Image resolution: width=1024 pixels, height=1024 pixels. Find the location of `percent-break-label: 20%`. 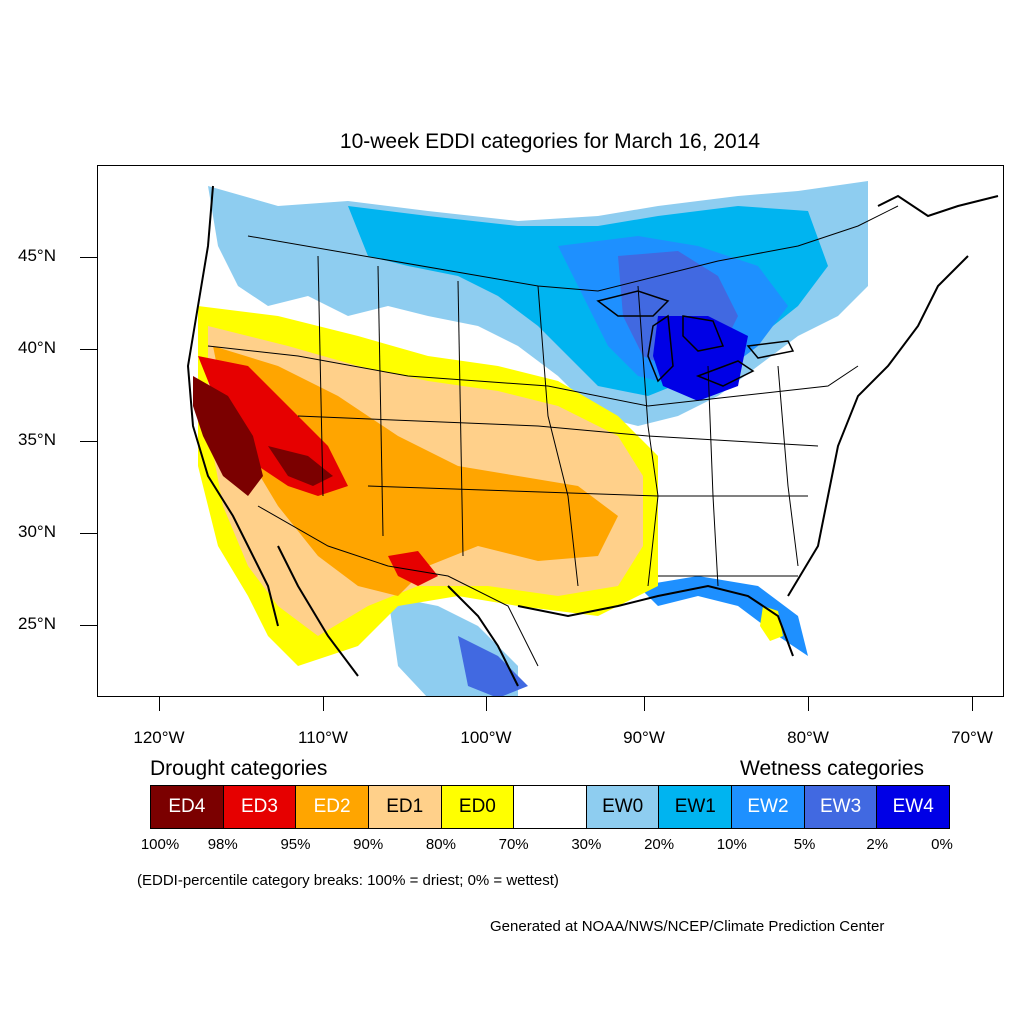

percent-break-label: 20% is located at coordinates (659, 844).